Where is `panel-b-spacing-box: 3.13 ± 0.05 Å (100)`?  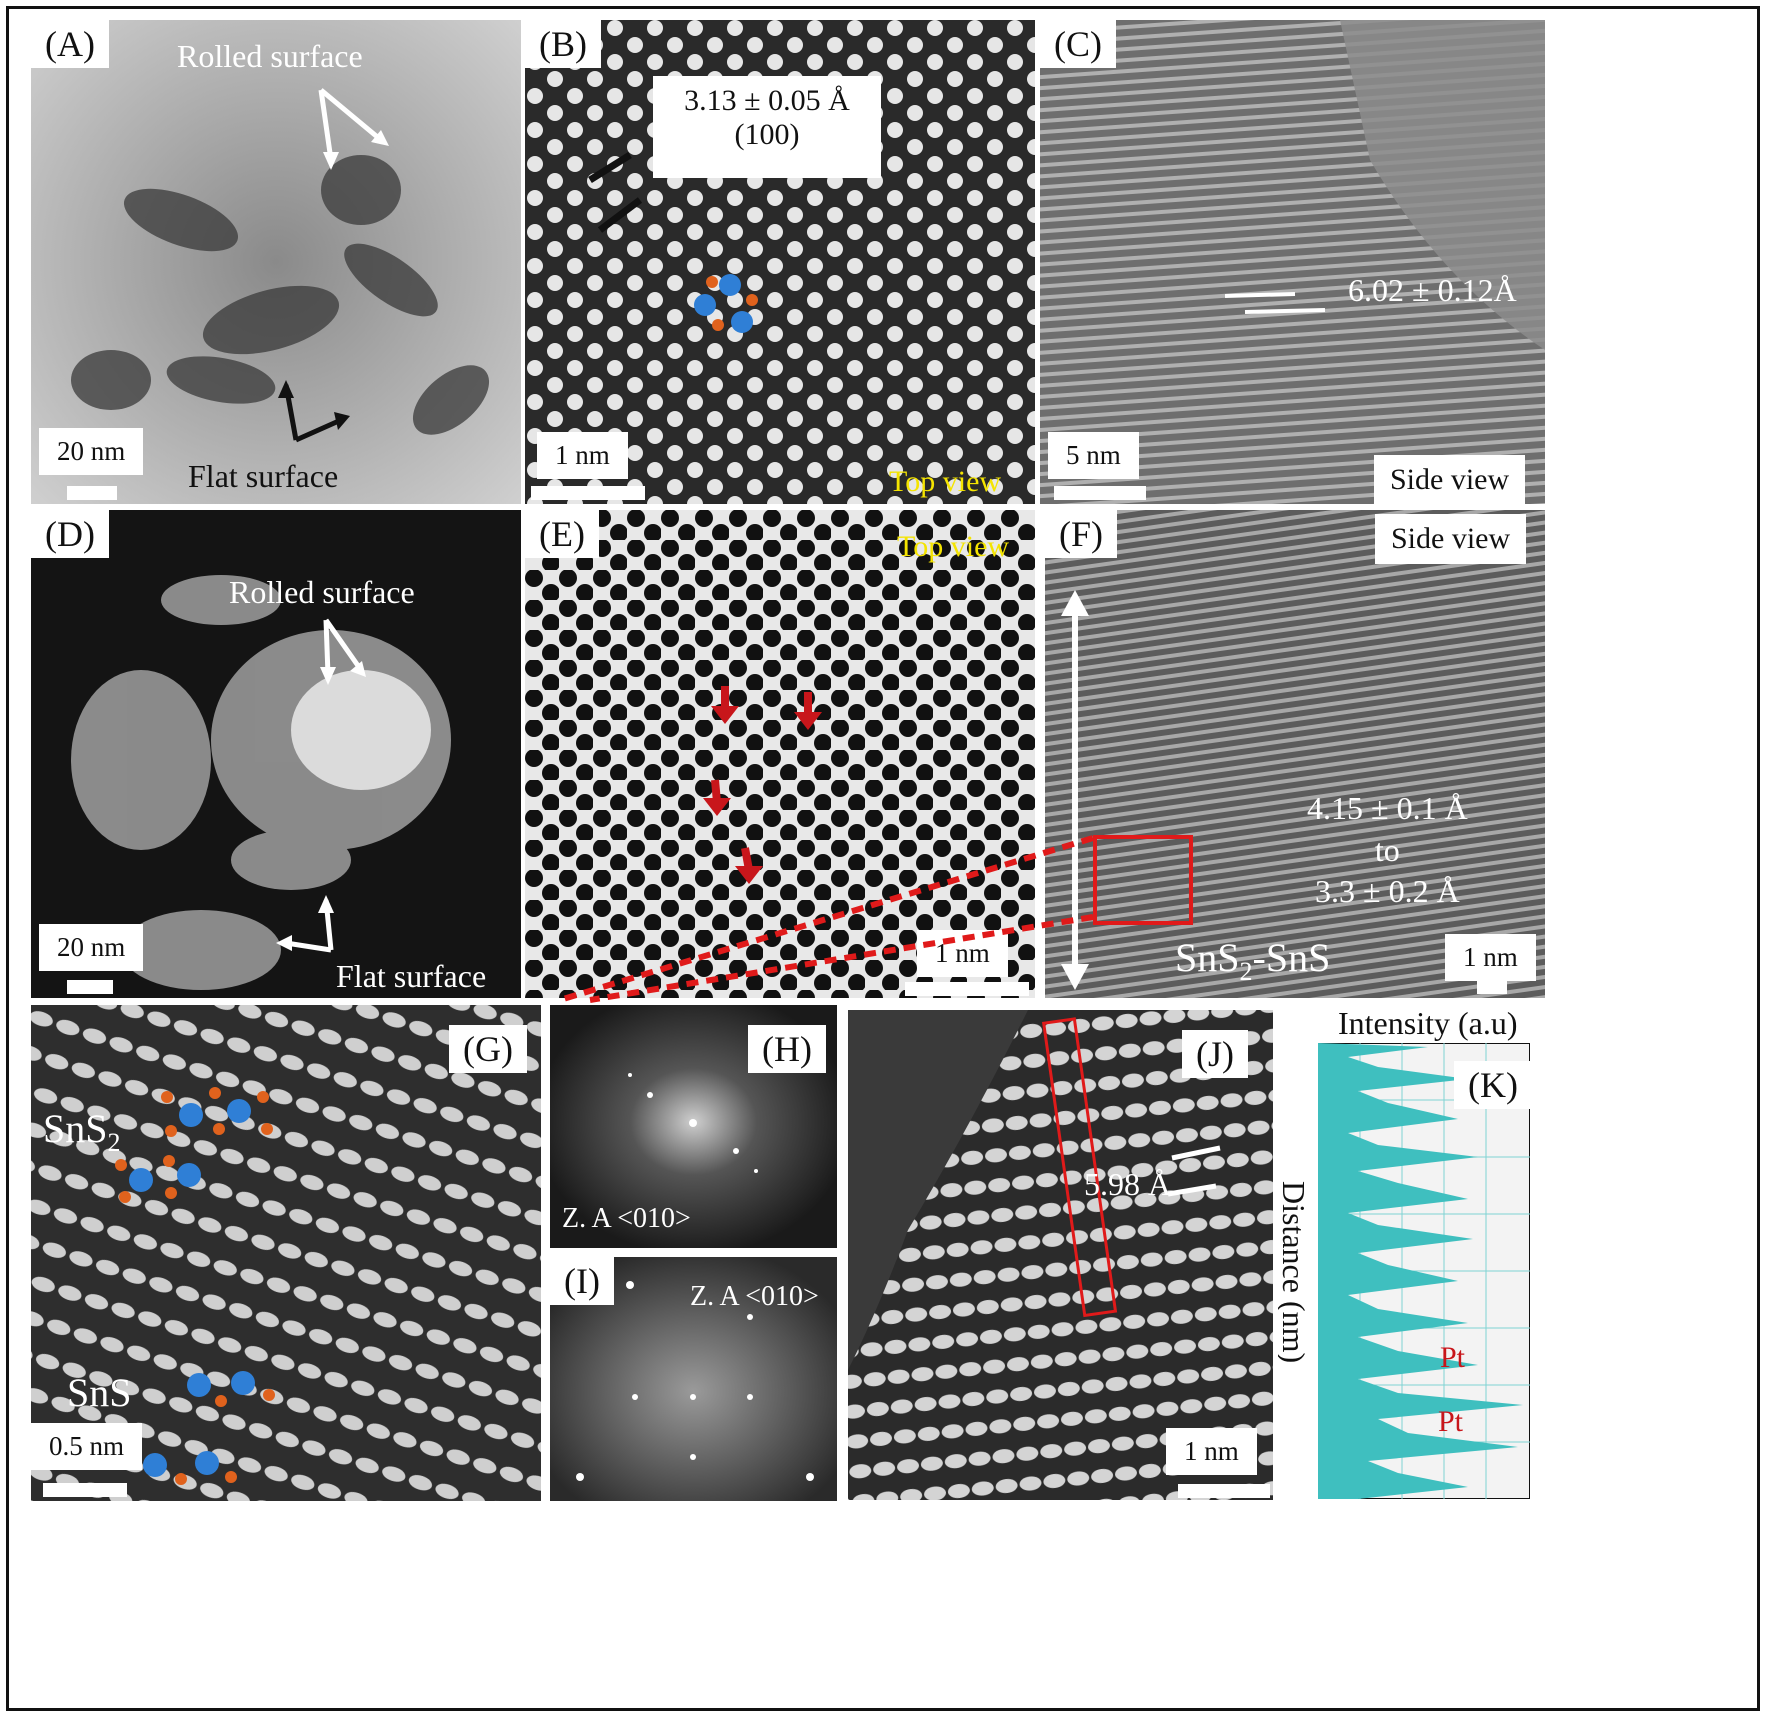
panel-b-spacing-box: 3.13 ± 0.05 Å (100) is located at coordinates (767, 127).